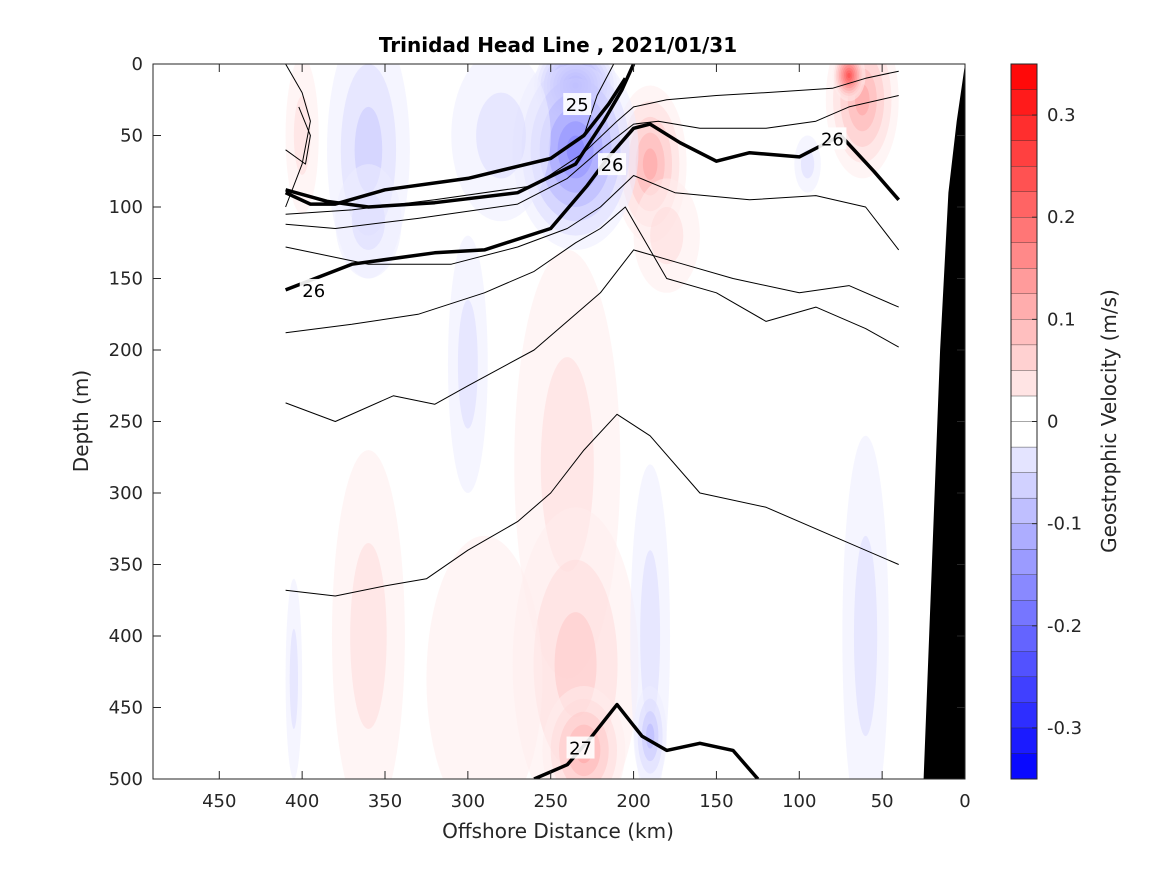  I want to click on y-tick-label: 50, so click(131, 136).